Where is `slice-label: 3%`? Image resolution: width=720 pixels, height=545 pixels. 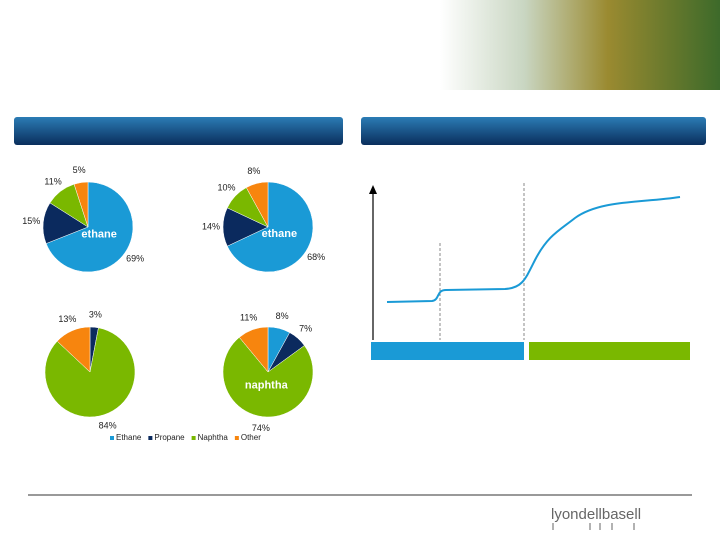
slice-label: 3% is located at coordinates (95, 315).